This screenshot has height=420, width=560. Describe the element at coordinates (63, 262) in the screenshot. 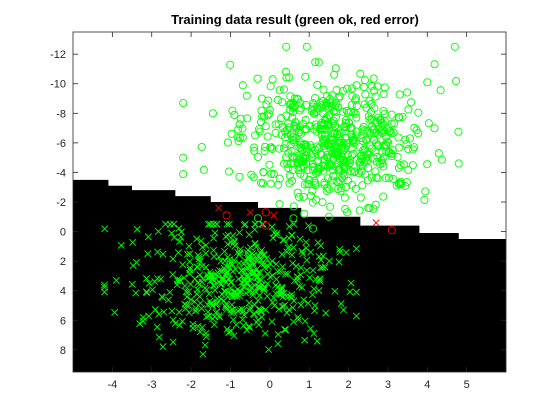

I see `y-tick-label: 2` at that location.